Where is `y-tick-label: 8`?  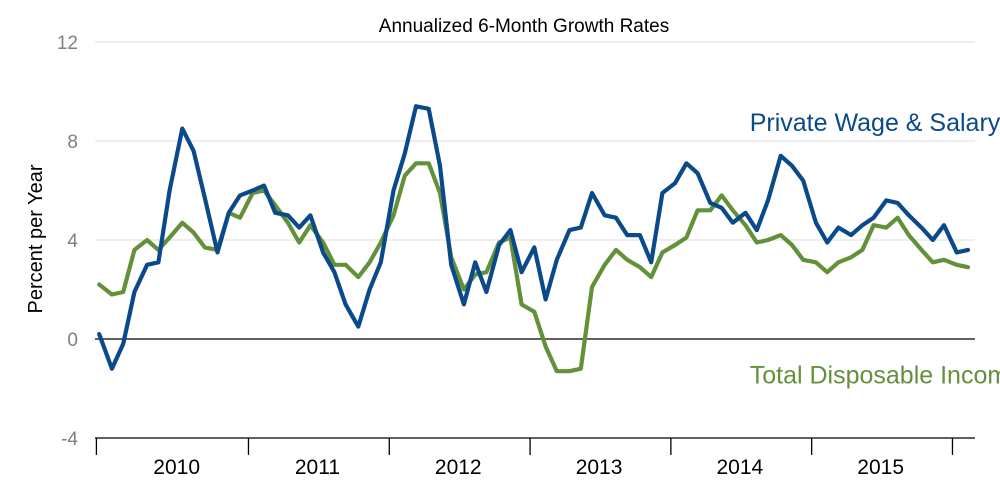 y-tick-label: 8 is located at coordinates (72, 142).